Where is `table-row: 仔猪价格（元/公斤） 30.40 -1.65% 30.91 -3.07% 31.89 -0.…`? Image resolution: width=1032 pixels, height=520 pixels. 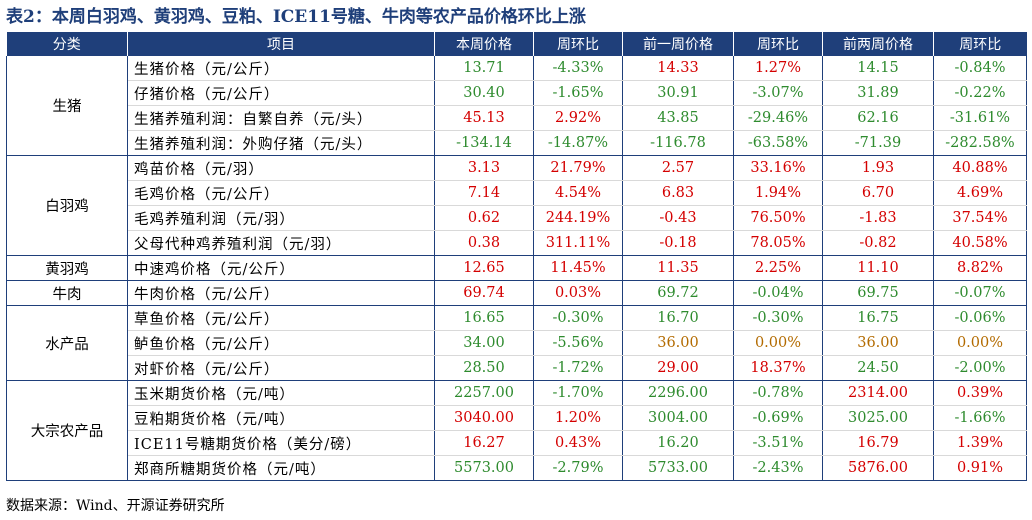 table-row: 仔猪价格（元/公斤） 30.40 -1.65% 30.91 -3.07% 31.89 -0.… is located at coordinates (517, 93).